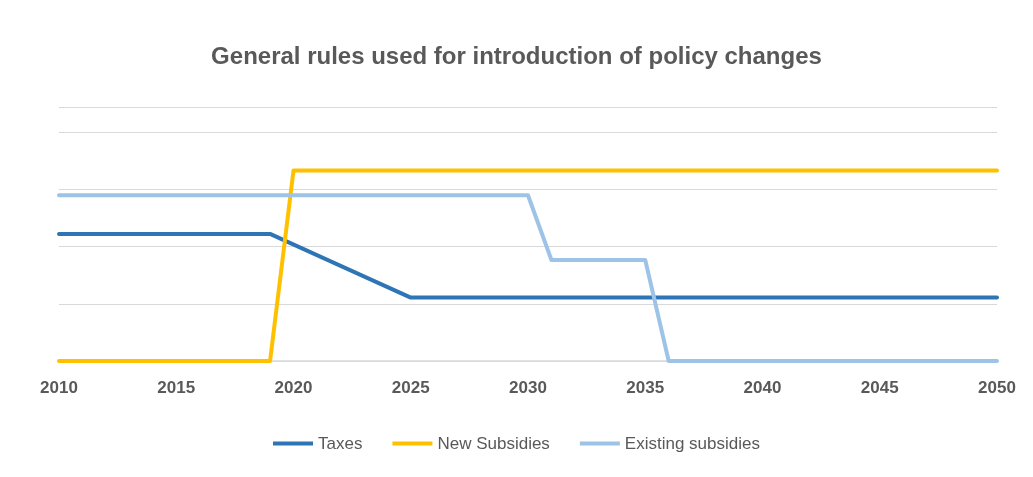 The image size is (1033, 477). What do you see at coordinates (879, 387) in the screenshot?
I see `x-tick-label: 2045` at bounding box center [879, 387].